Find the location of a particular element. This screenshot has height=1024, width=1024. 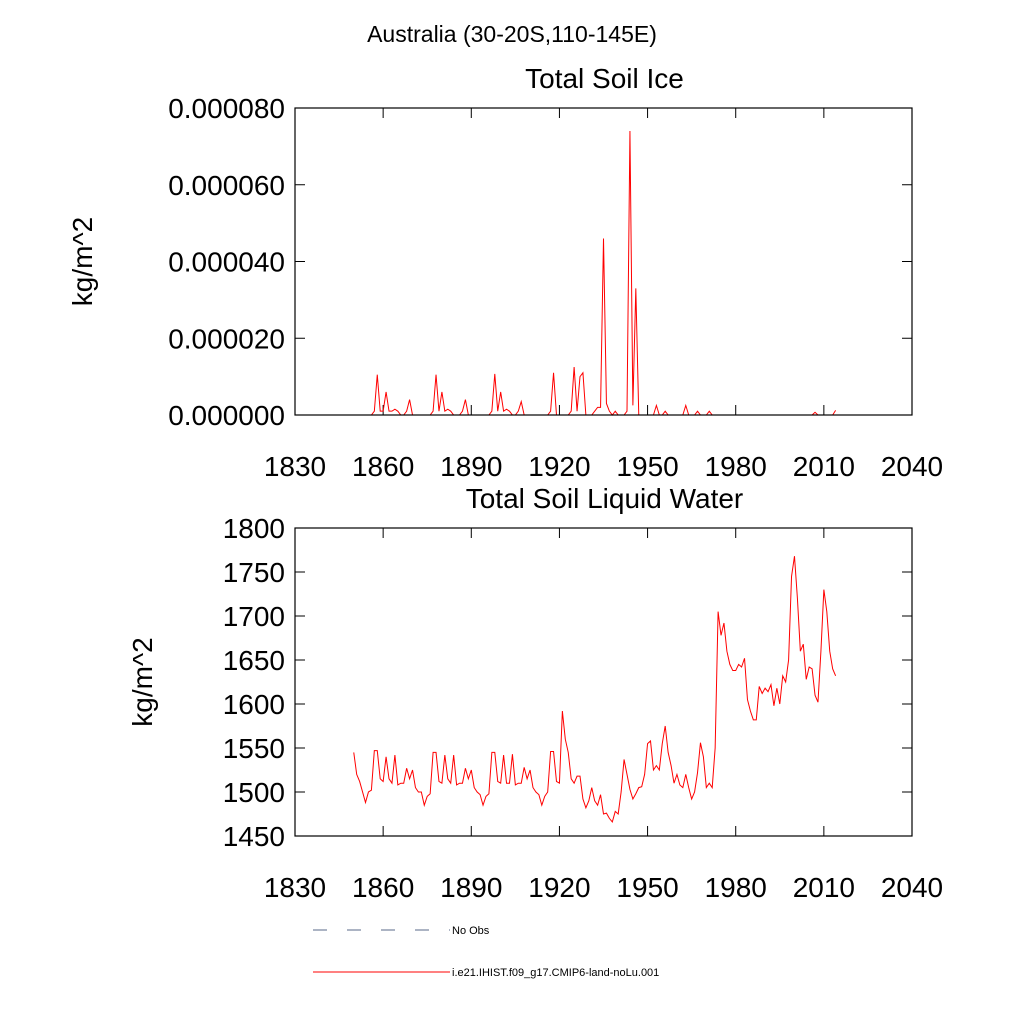

y-tick-label: 1800 is located at coordinates (254, 528).